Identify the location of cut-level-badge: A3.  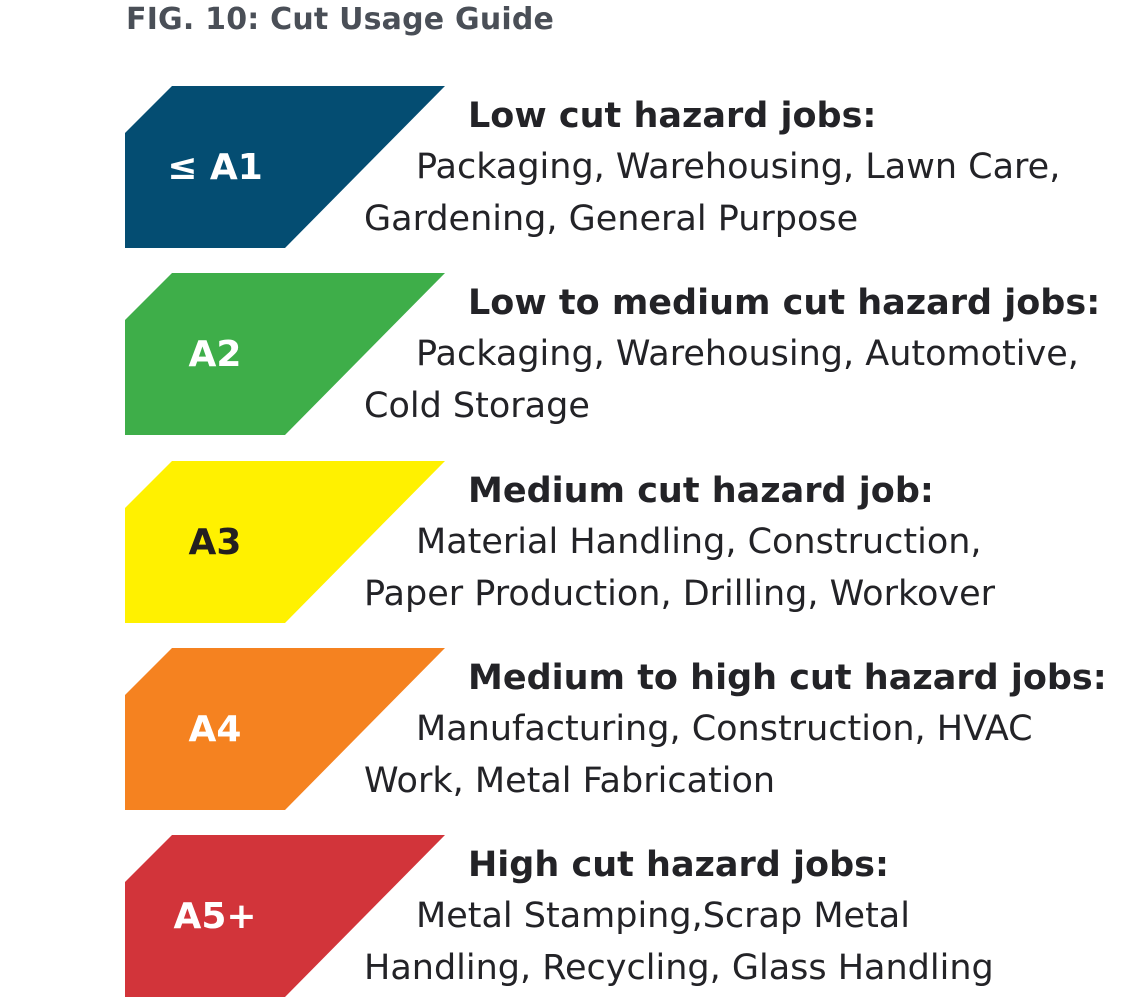
(285, 542).